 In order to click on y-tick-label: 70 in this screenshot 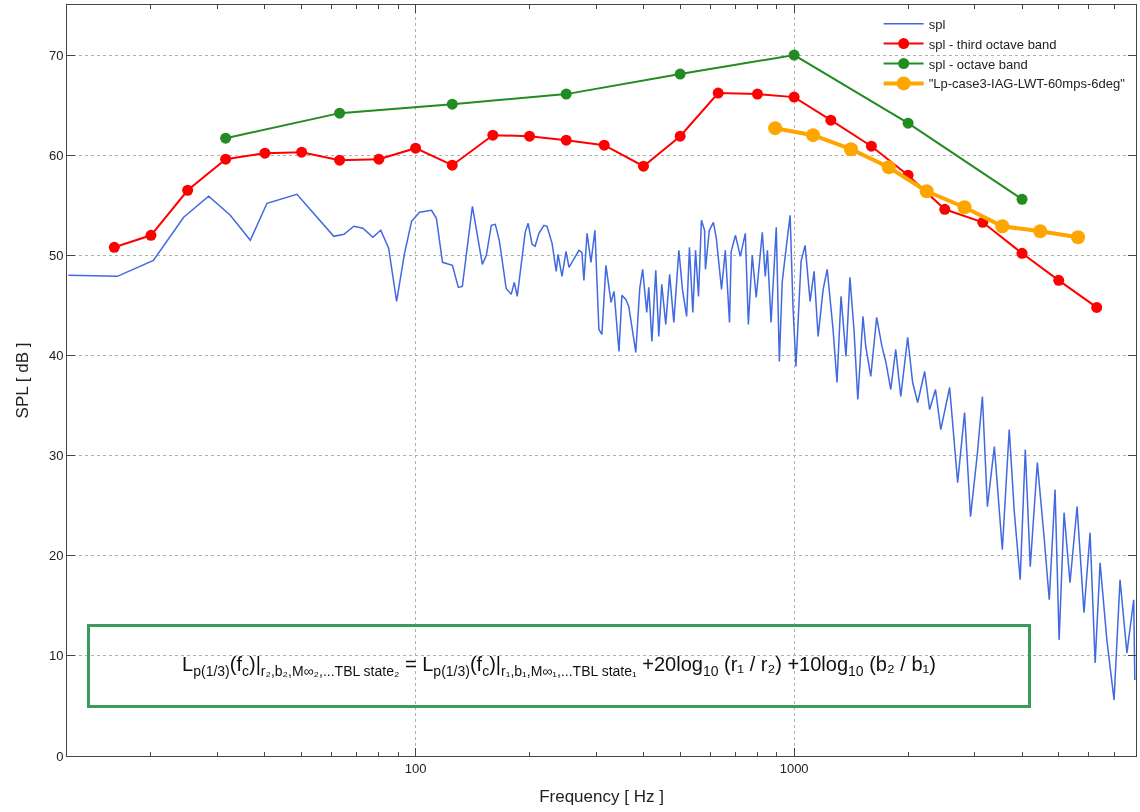, I will do `click(56, 55)`.